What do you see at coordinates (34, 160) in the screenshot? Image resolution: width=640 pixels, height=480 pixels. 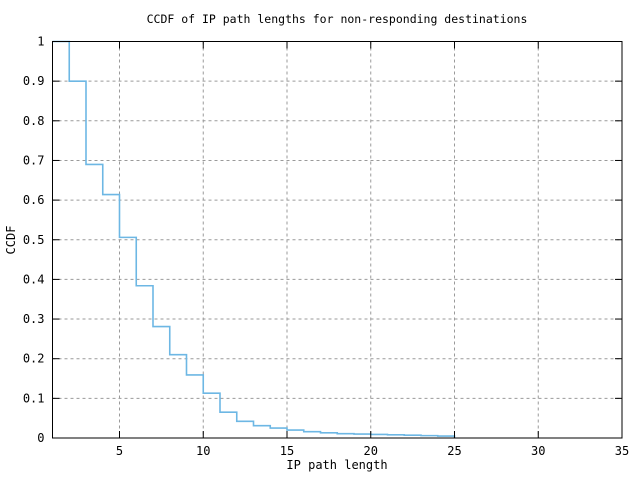 I see `y-tick-label: 0.7` at bounding box center [34, 160].